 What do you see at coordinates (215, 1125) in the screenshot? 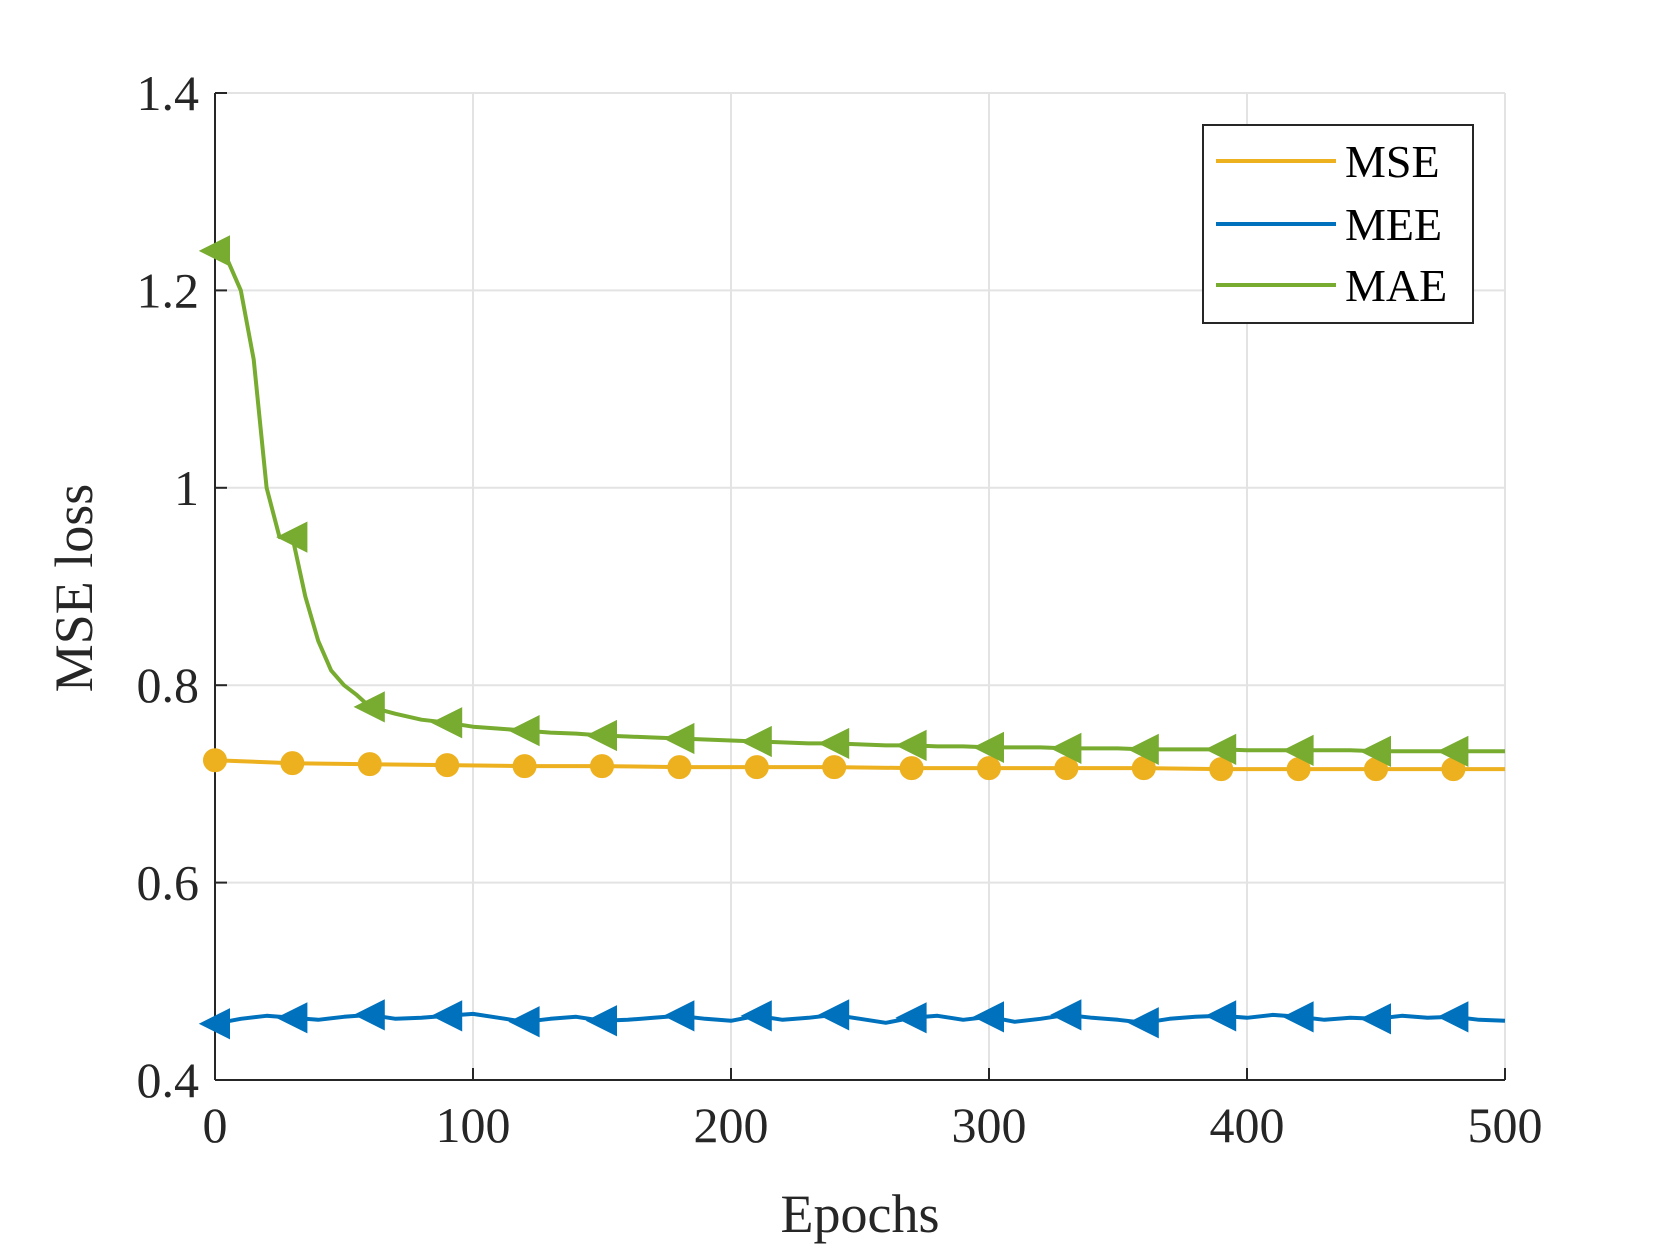
I see `x-tick-label: 0` at bounding box center [215, 1125].